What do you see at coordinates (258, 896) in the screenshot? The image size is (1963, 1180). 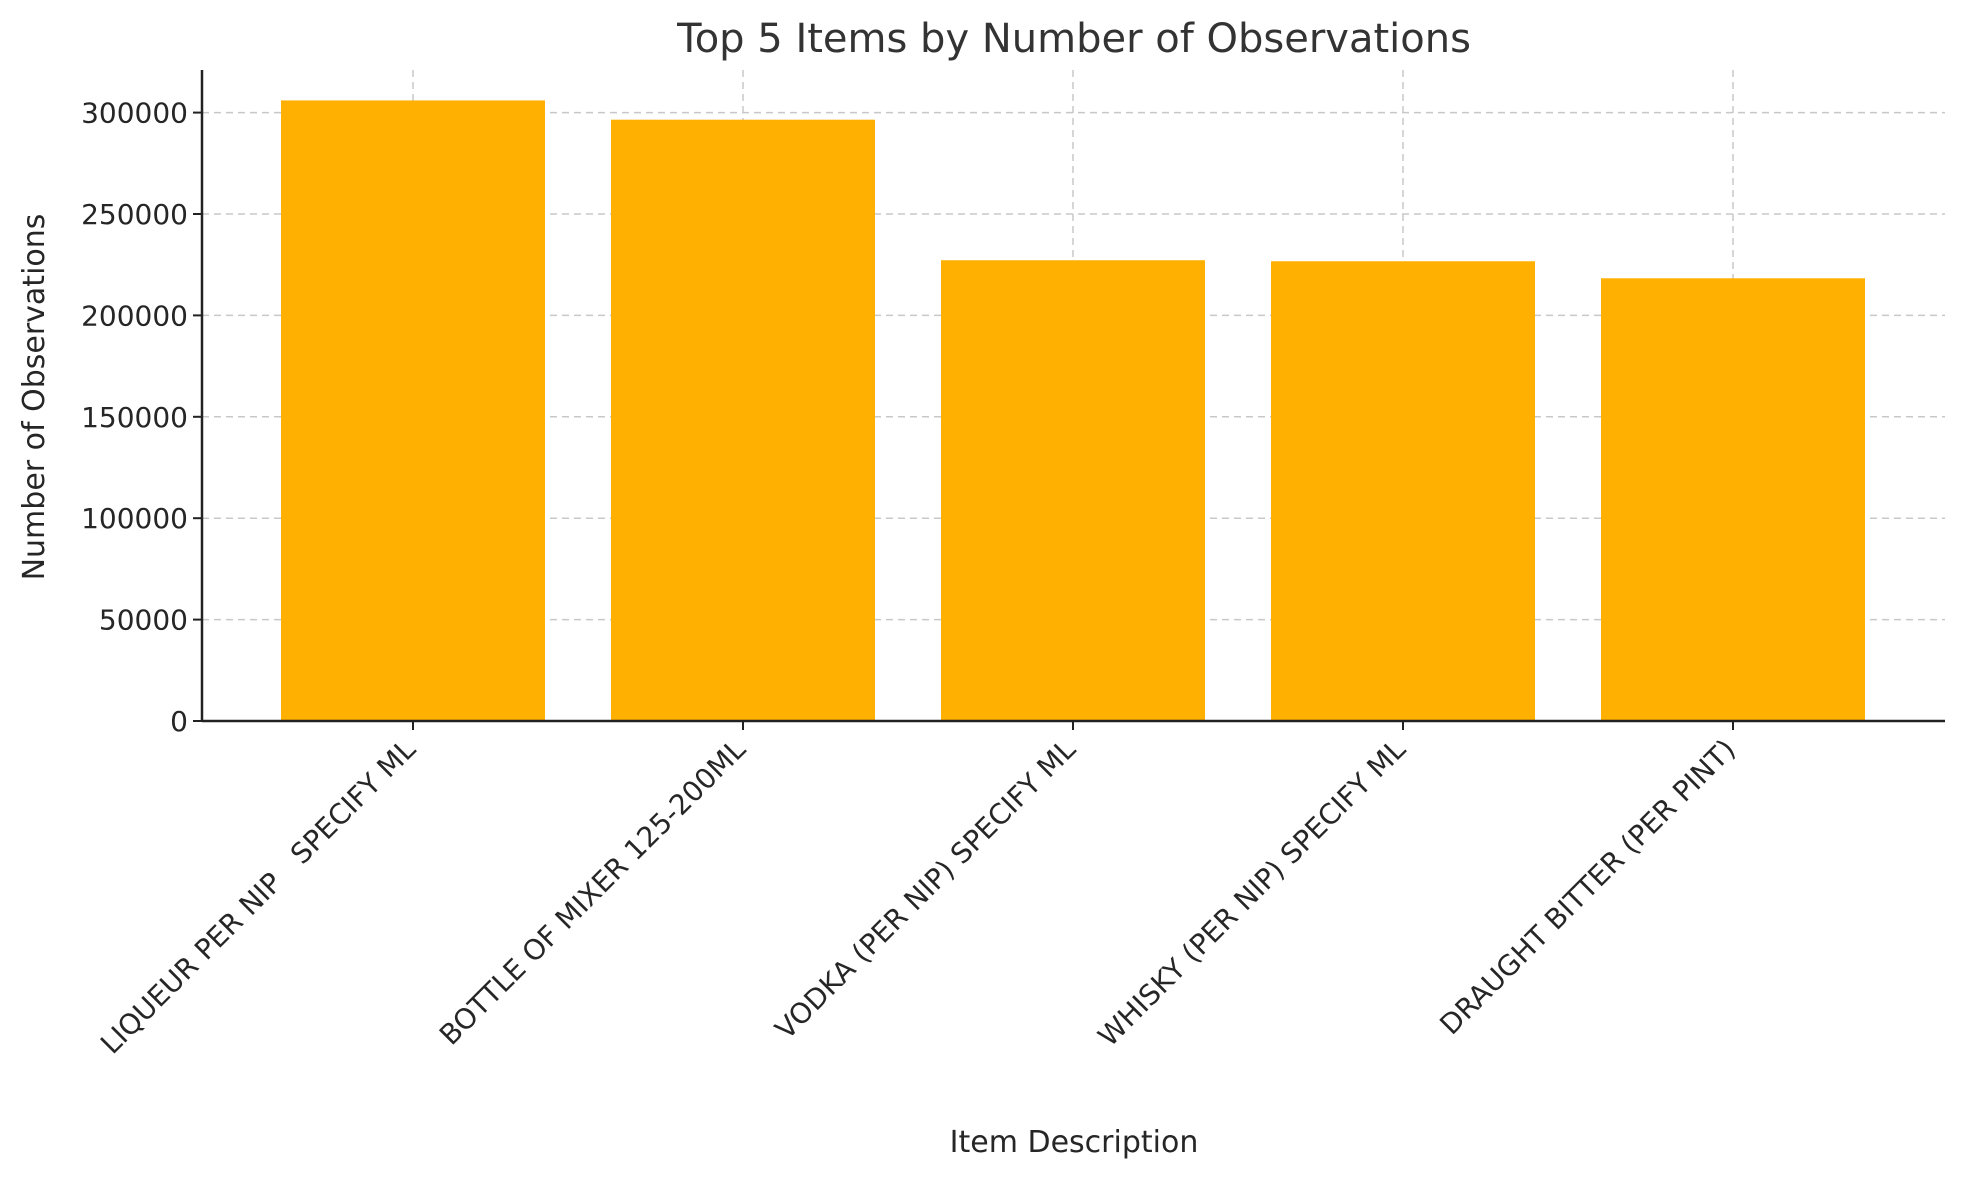 I see `x-tick-label: LIQUEUR PER NIP SPECIFY ML` at bounding box center [258, 896].